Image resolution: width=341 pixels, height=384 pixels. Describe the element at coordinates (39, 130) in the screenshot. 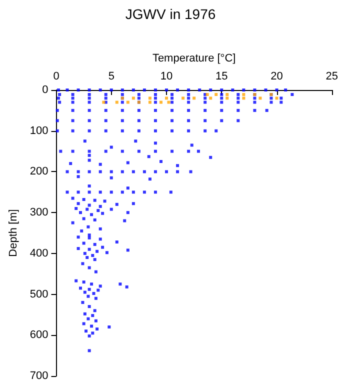

I see `y-tick-label: 100` at that location.